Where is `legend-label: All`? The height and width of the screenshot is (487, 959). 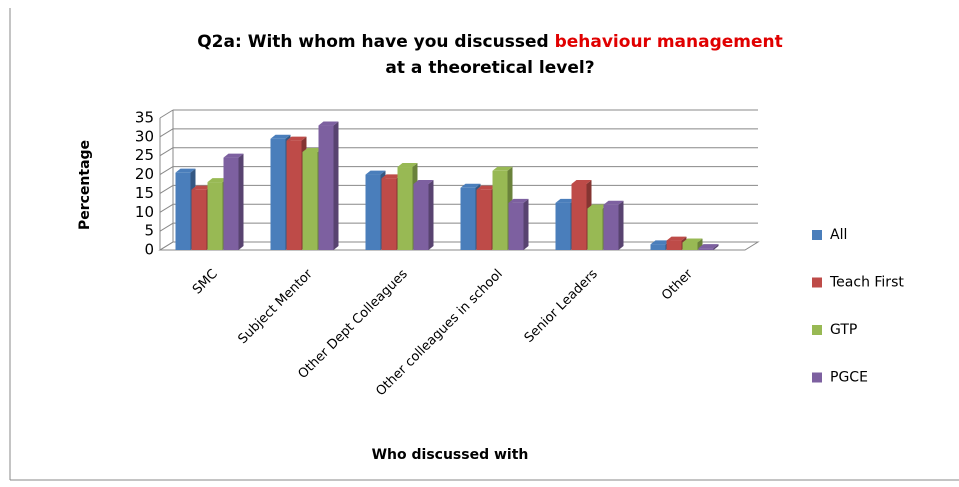 legend-label: All is located at coordinates (838, 235).